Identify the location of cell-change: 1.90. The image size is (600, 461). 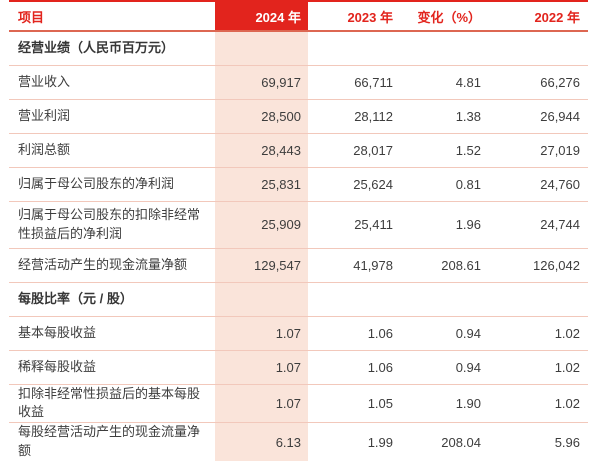
(454, 404).